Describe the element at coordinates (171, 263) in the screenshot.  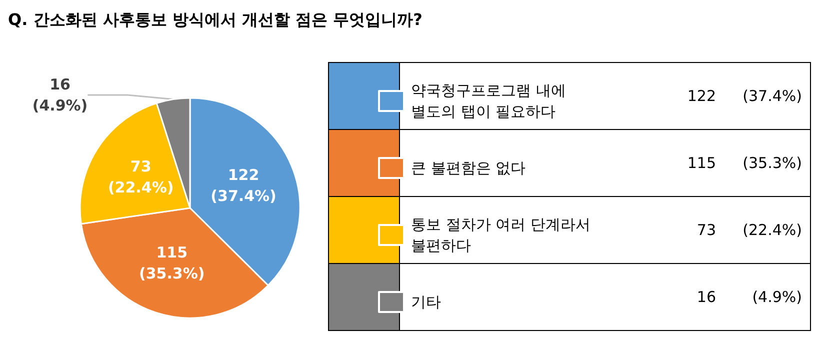
I see `data-label: 115 (35.3%)` at that location.